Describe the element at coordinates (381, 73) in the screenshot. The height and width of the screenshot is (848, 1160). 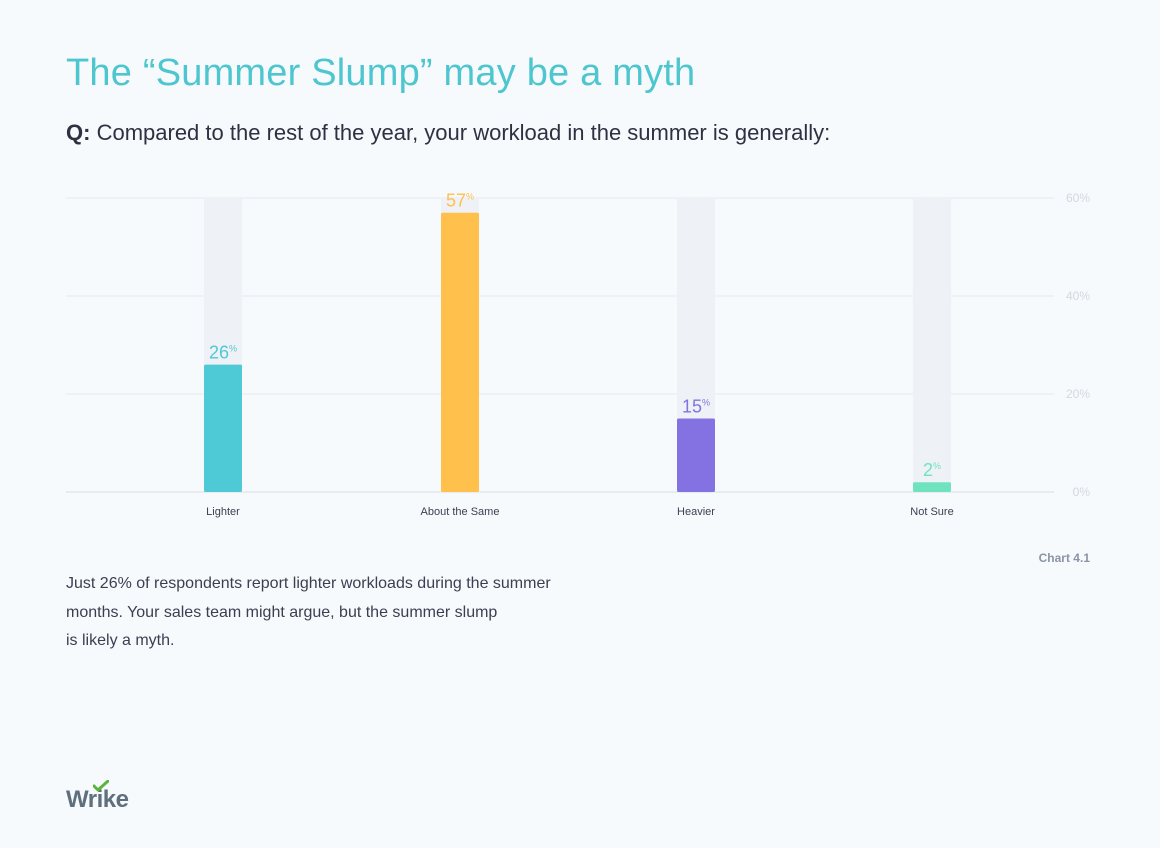
I see `page-title: The “Summer Slump” may be a myth` at that location.